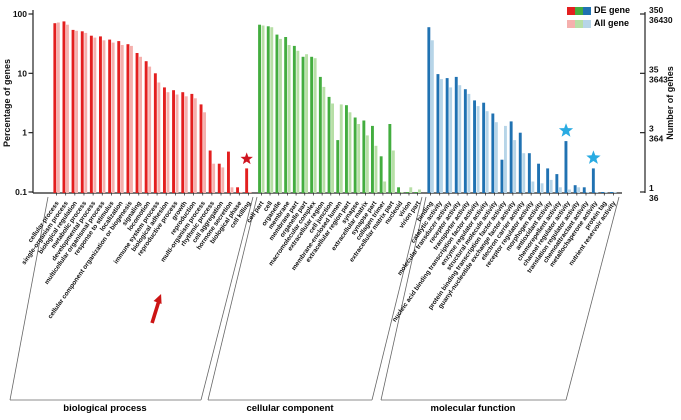  I want to click on y2-tick-label-all: 36430, so click(661, 20).